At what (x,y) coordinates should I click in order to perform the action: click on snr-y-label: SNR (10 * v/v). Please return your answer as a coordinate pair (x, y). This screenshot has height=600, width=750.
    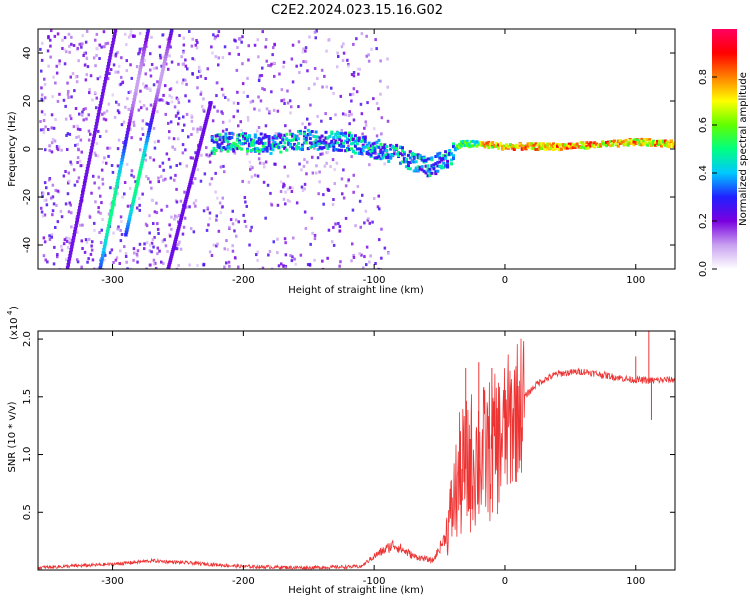
    Looking at the image, I should click on (12, 436).